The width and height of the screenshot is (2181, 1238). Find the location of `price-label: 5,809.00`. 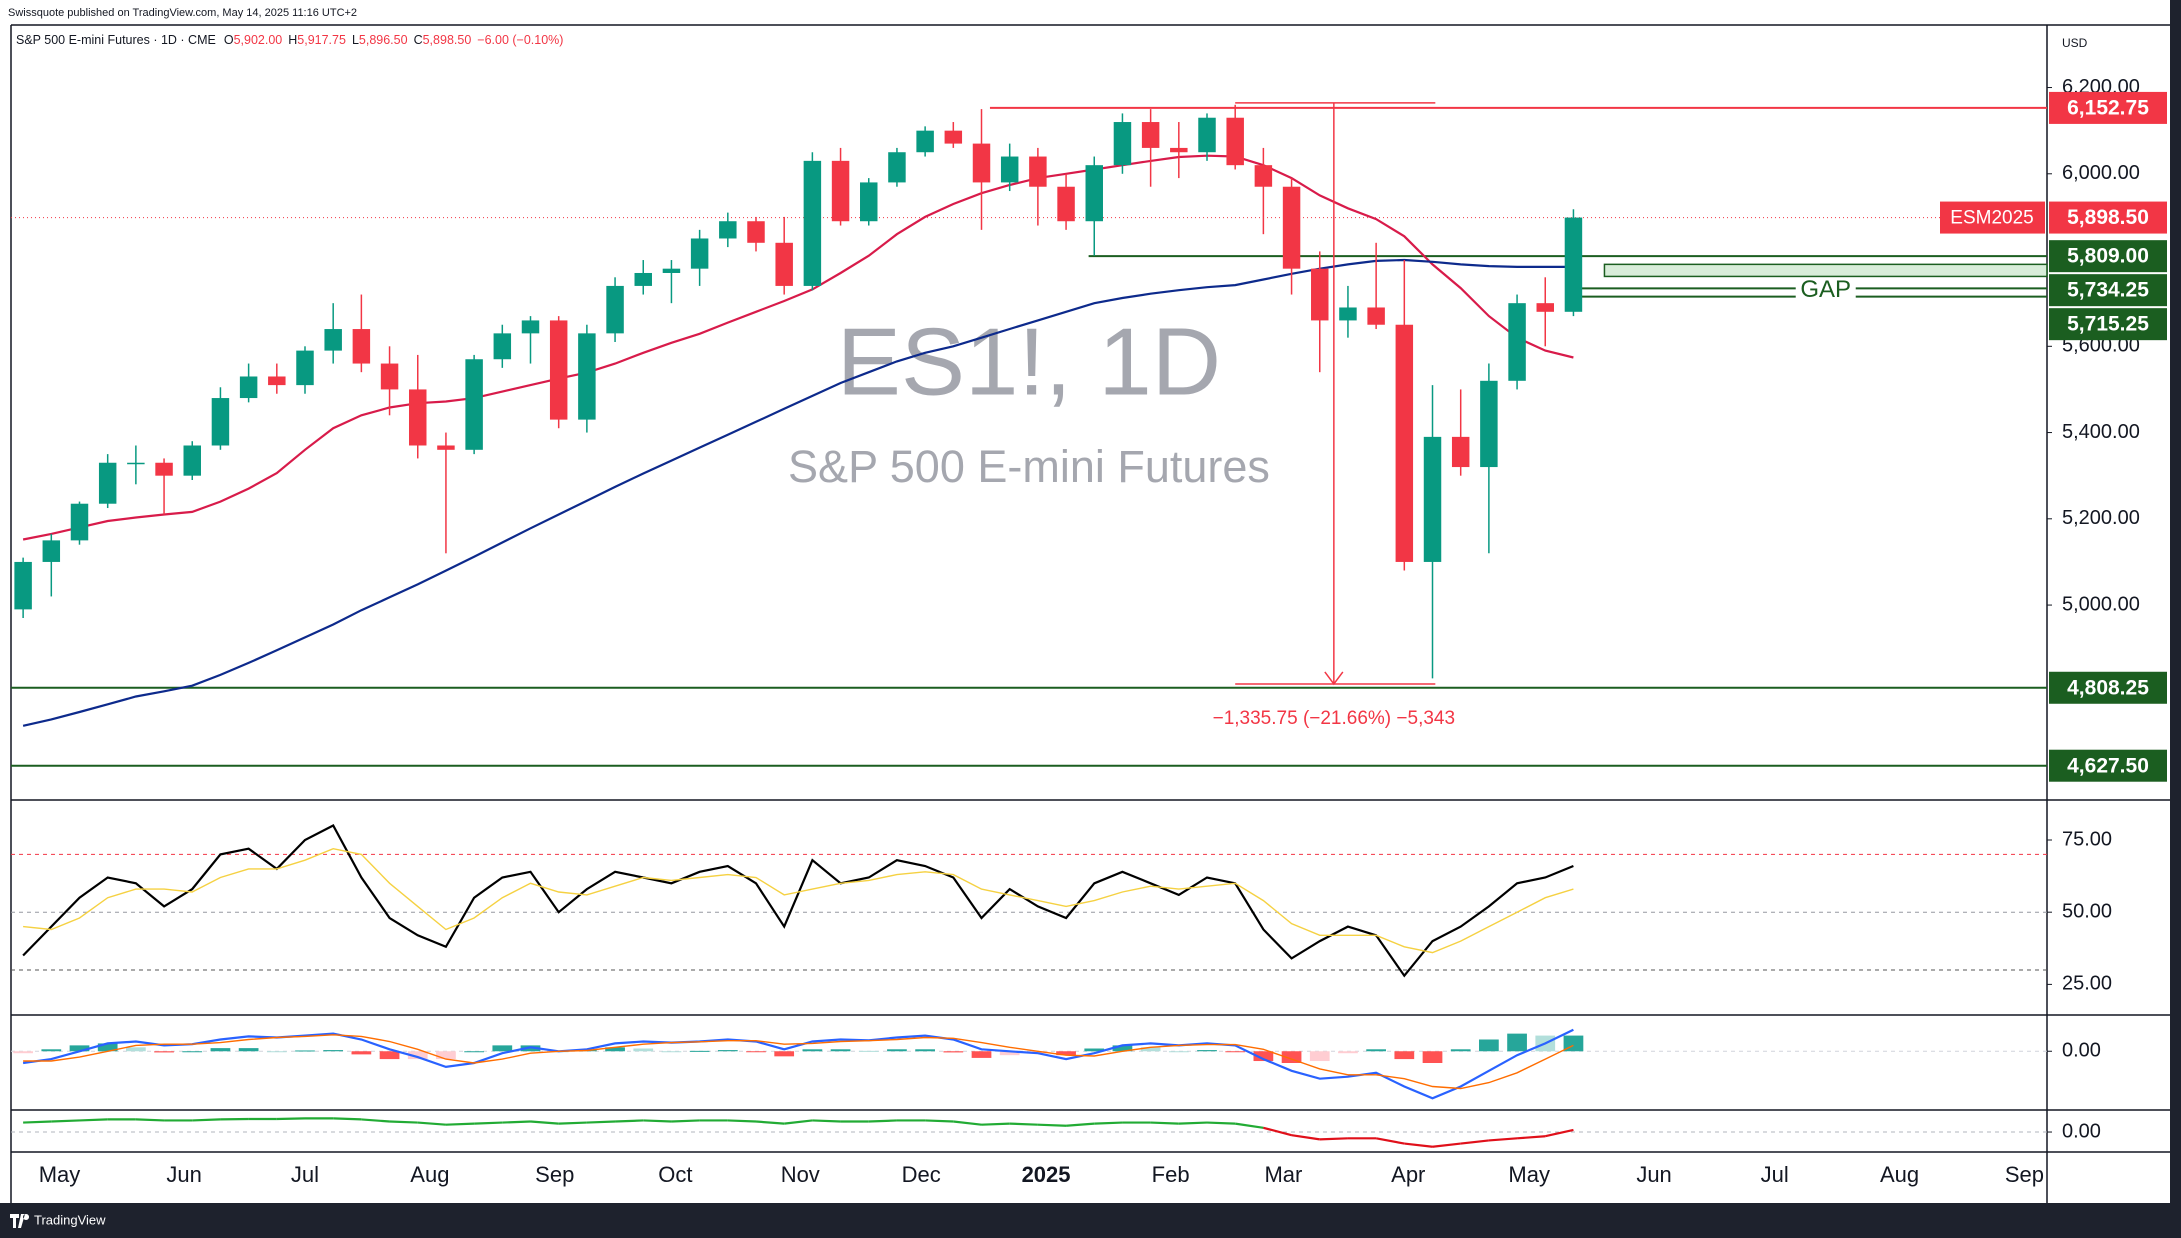

price-label: 5,809.00 is located at coordinates (2108, 256).